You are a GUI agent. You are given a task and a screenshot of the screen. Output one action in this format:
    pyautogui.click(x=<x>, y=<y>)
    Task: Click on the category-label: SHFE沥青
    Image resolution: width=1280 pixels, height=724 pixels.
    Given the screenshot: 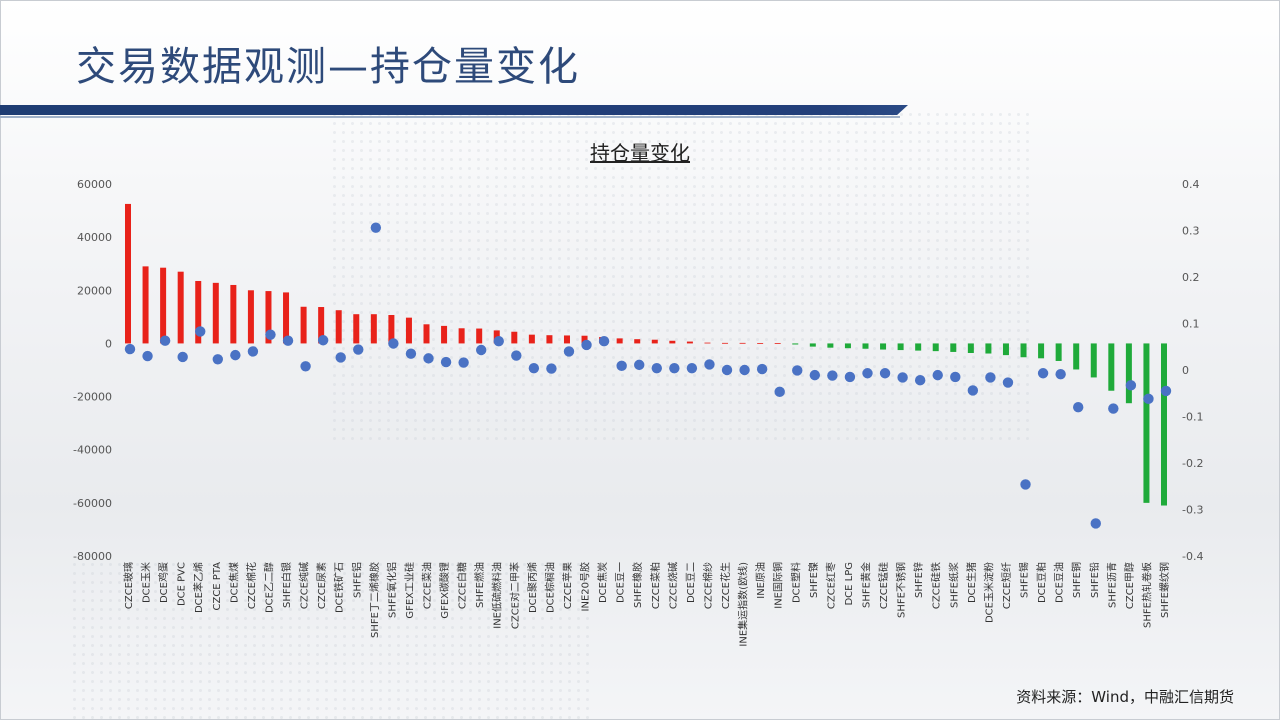 What is the action you would take?
    pyautogui.click(x=1111, y=585)
    